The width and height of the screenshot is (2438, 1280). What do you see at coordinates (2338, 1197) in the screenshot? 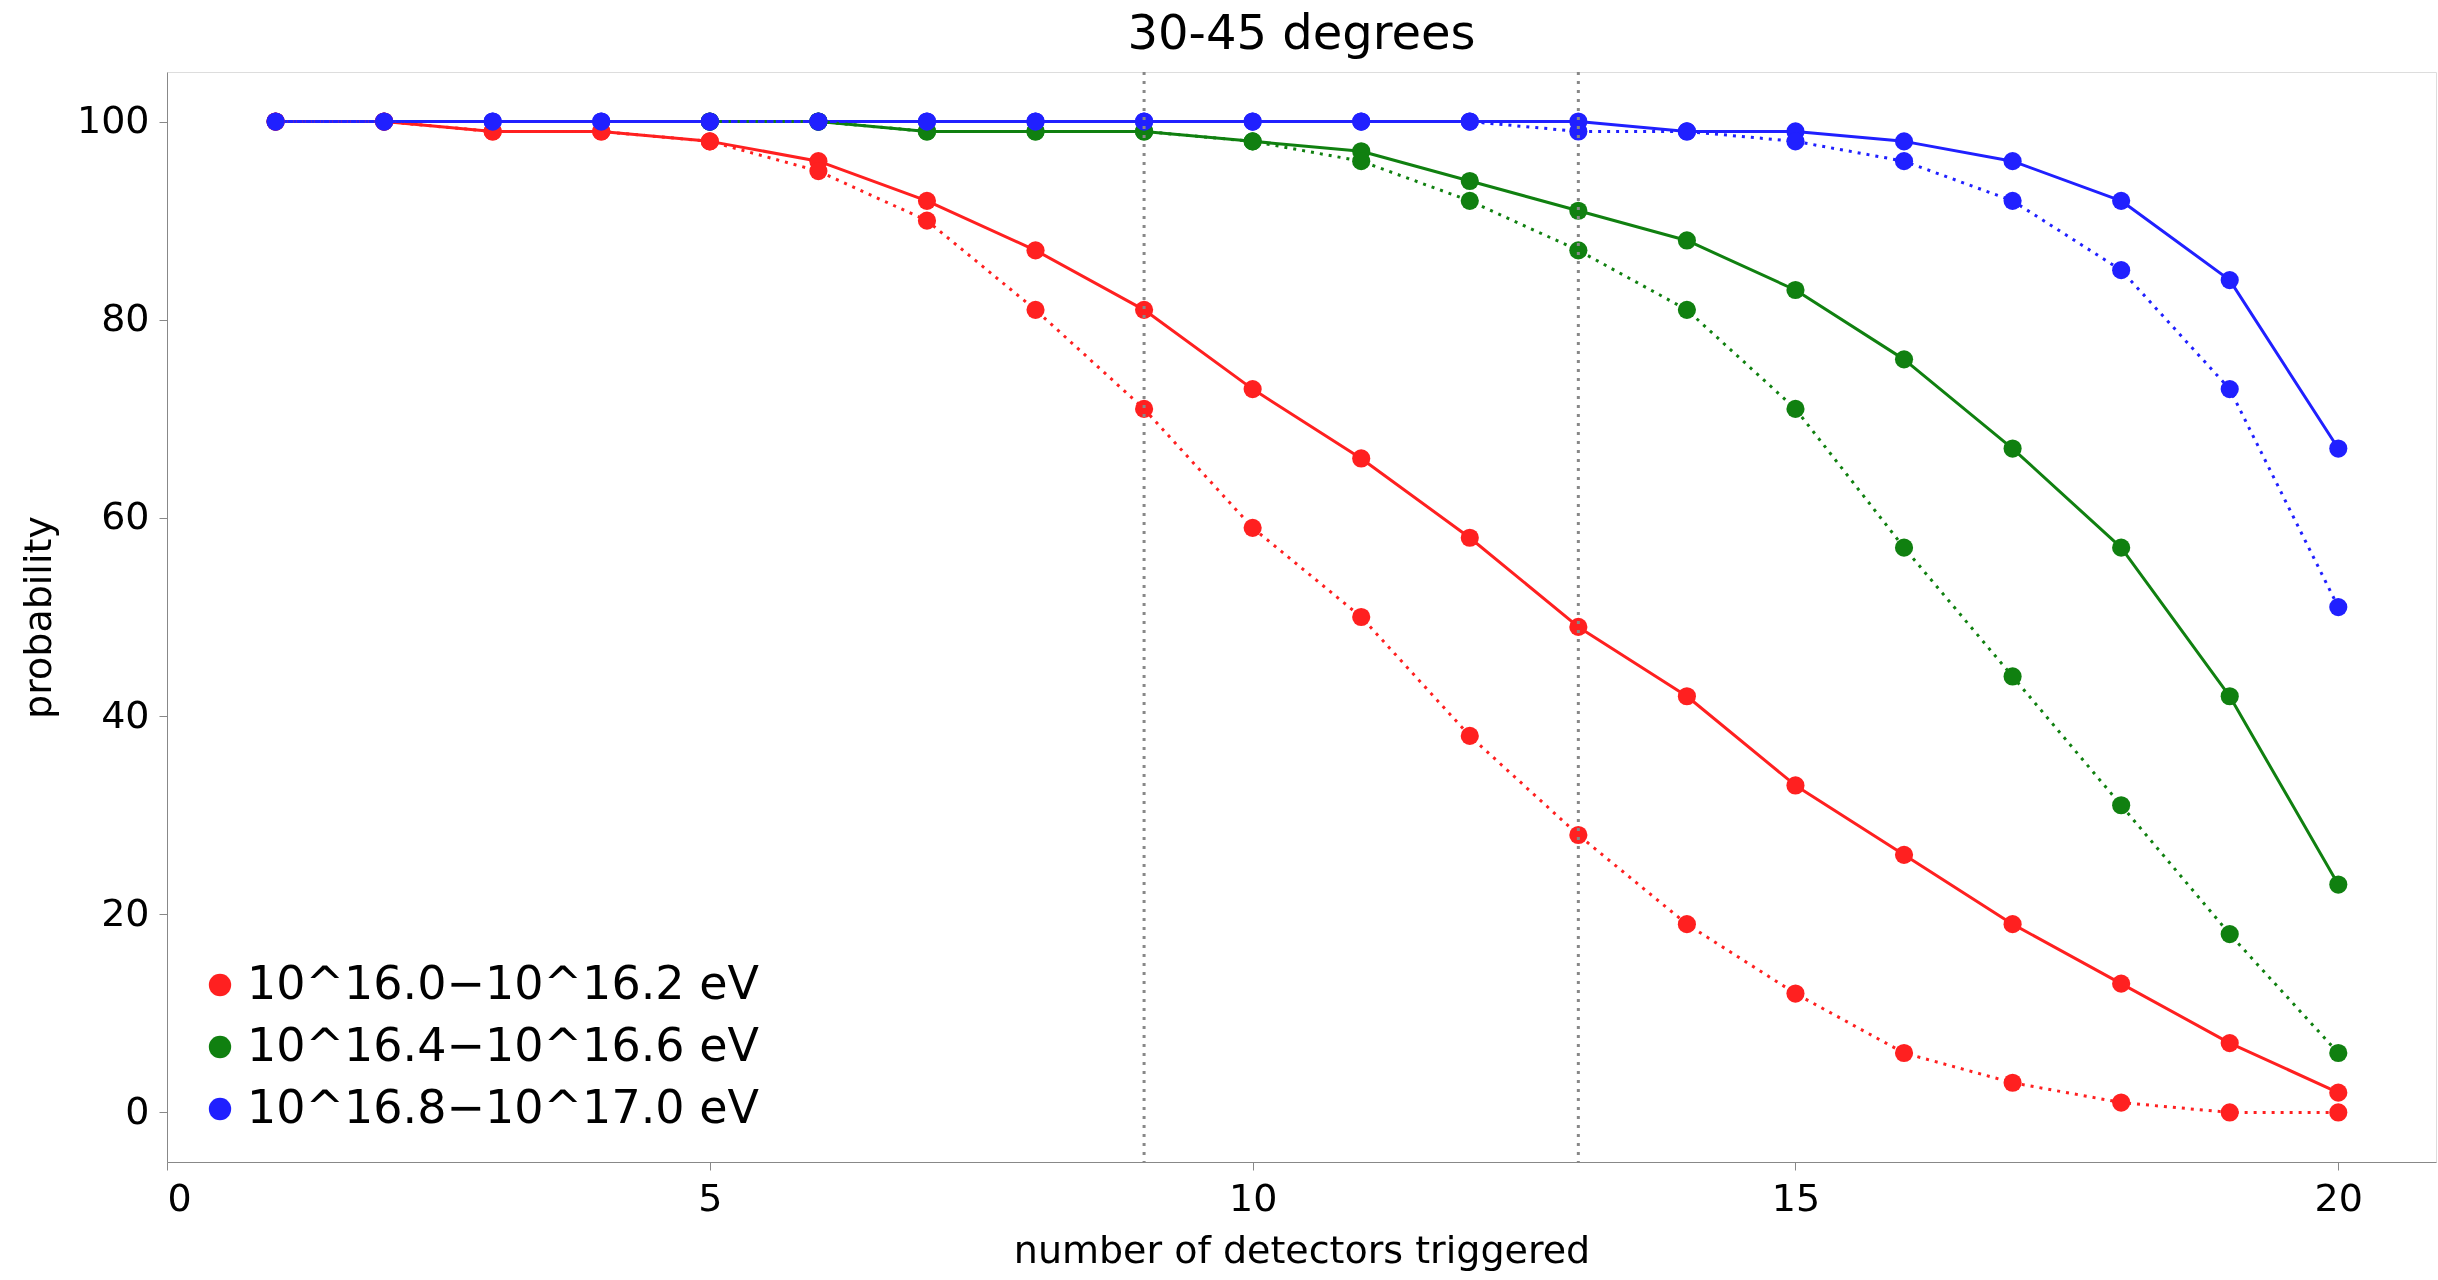
I see `x-tick-label: 20` at bounding box center [2338, 1197].